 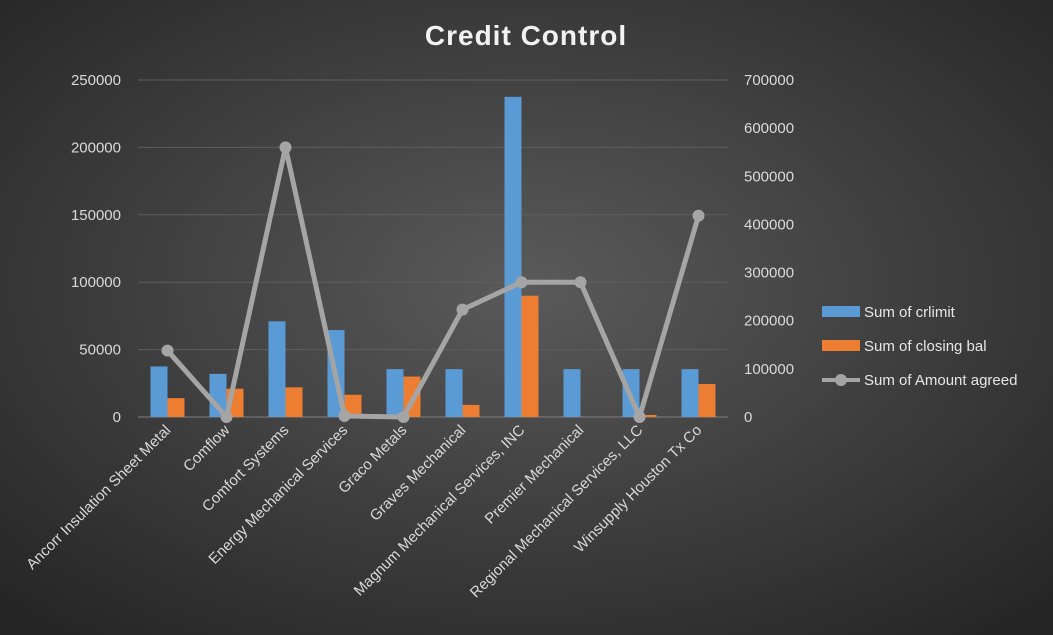 What do you see at coordinates (769, 176) in the screenshot?
I see `y-right-tick-label: 500000` at bounding box center [769, 176].